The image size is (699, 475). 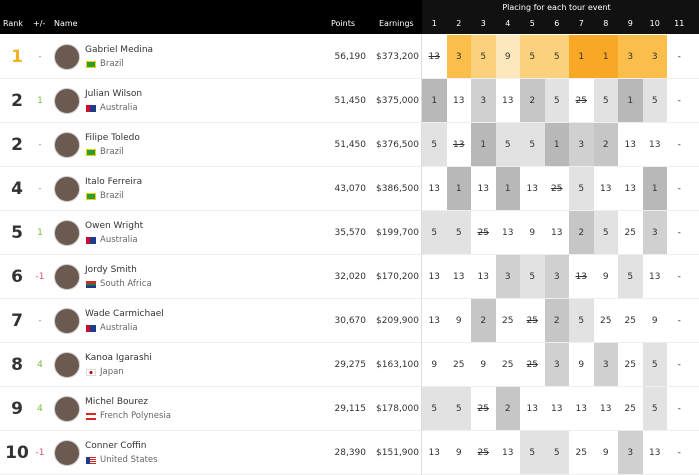 What do you see at coordinates (126, 284) in the screenshot?
I see `country: South Africa` at bounding box center [126, 284].